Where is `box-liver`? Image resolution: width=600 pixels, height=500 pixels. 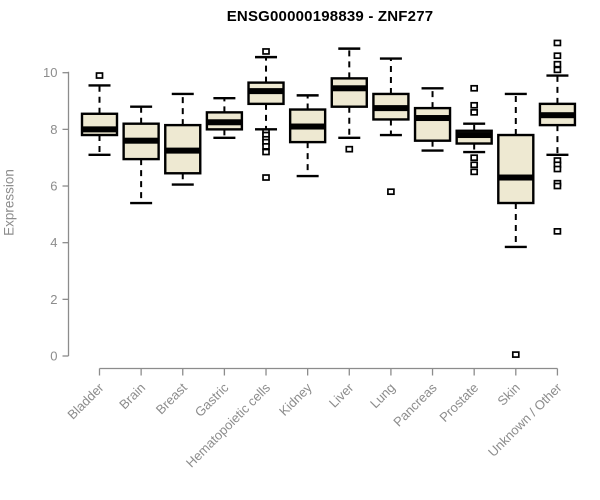
box-liver is located at coordinates (349, 100).